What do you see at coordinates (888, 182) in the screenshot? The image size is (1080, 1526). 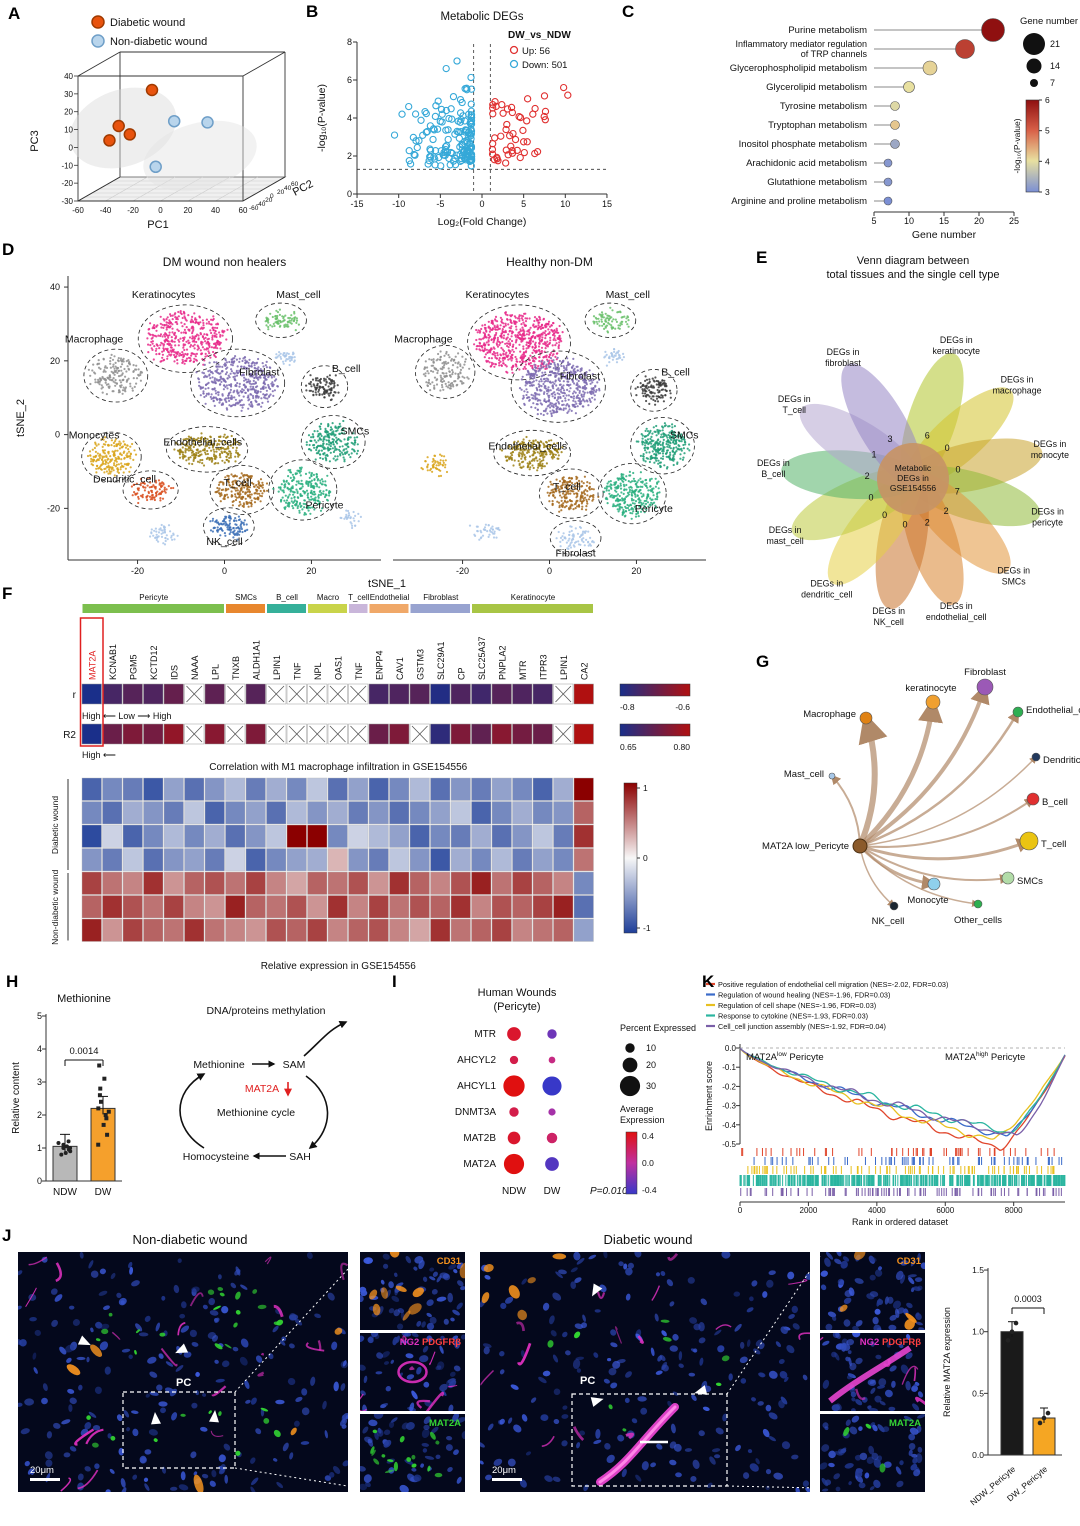 I see `pathway-dot` at bounding box center [888, 182].